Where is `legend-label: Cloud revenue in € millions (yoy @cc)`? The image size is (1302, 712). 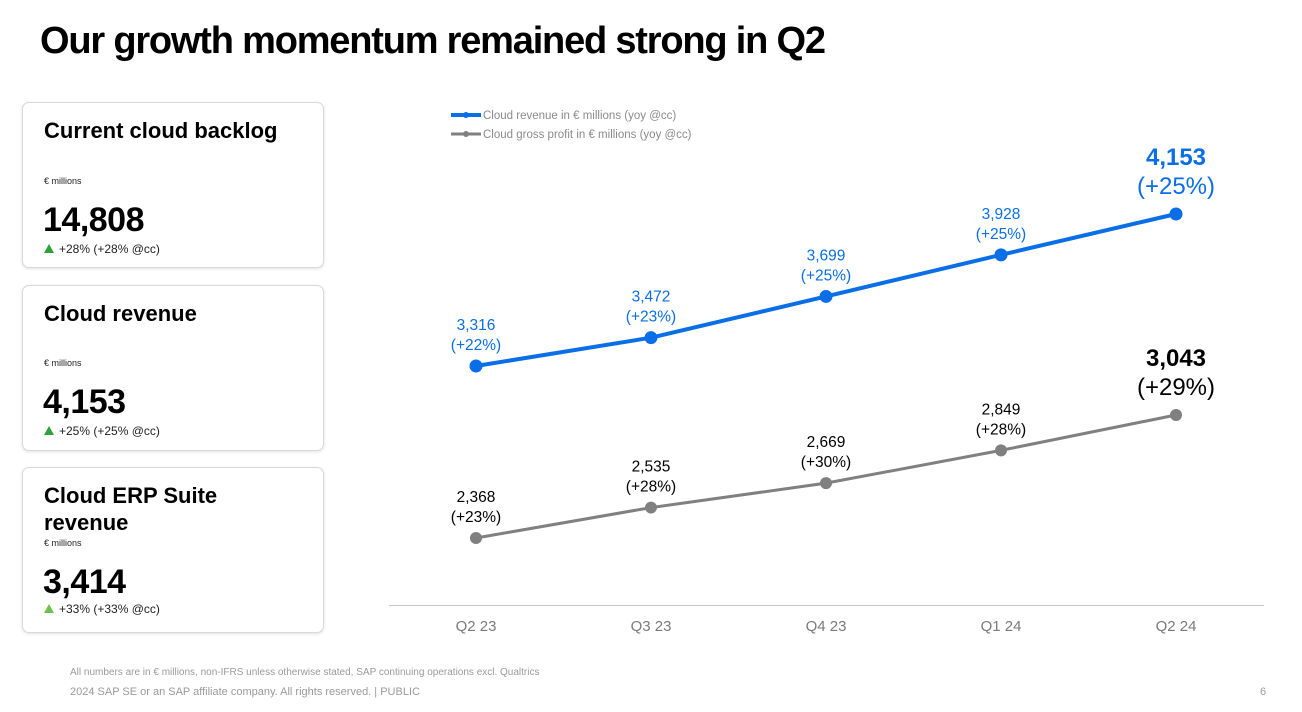 legend-label: Cloud revenue in € millions (yoy @cc) is located at coordinates (579, 116).